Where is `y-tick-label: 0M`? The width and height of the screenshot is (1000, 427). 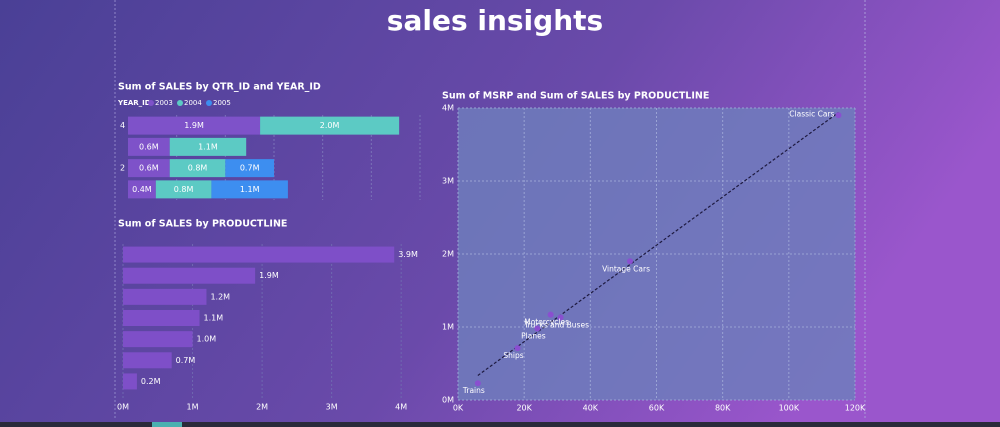
y-tick-label: 0M is located at coordinates (448, 400).